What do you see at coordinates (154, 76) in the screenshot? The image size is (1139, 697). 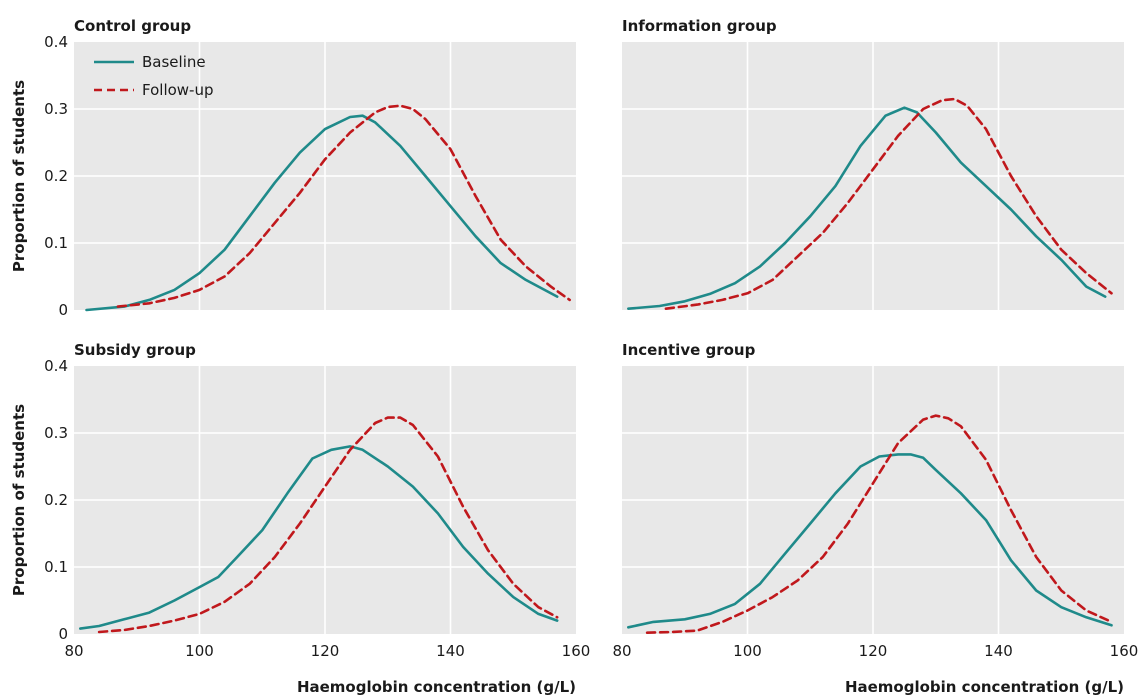 I see `legend: Baseline Follow-up` at bounding box center [154, 76].